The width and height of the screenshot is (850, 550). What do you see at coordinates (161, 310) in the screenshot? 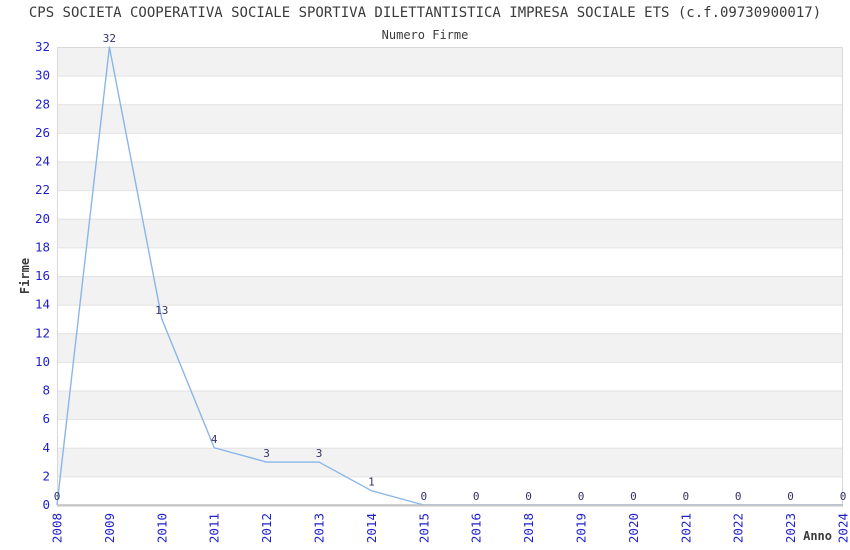
I see `data-point-label: 13` at bounding box center [161, 310].